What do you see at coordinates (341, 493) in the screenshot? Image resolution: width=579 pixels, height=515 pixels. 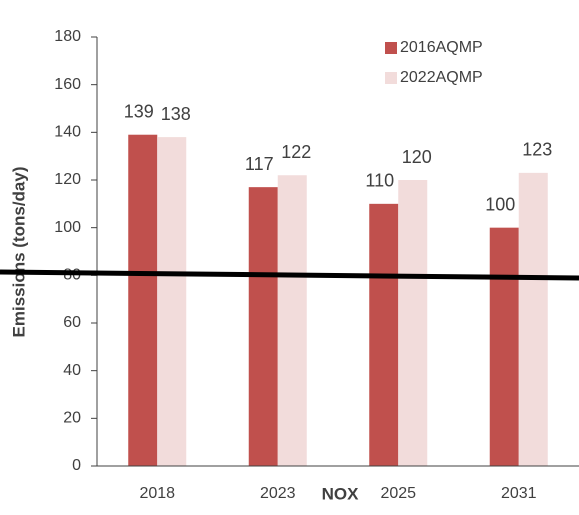 I see `x-axis-label: NOX` at bounding box center [341, 493].